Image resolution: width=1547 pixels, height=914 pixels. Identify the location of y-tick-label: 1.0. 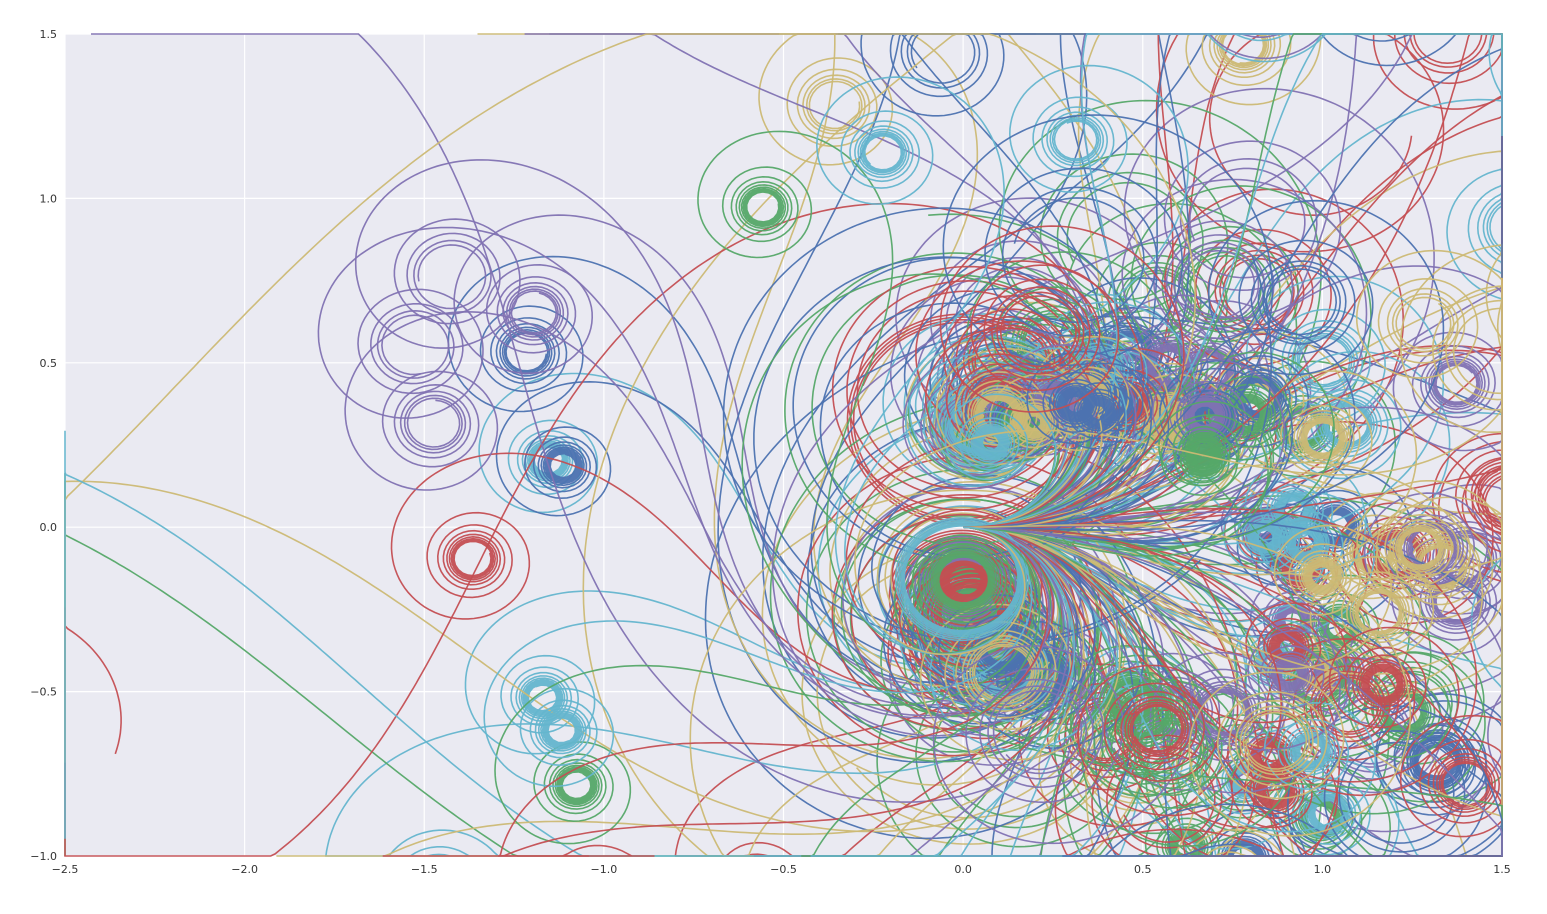
(49, 198).